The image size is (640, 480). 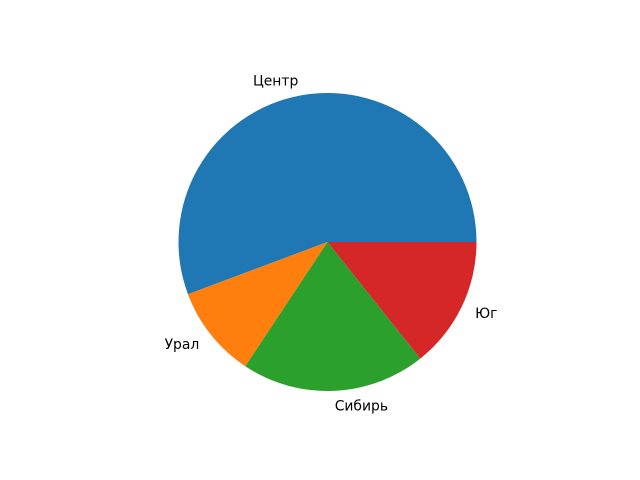 What do you see at coordinates (182, 345) in the screenshot?
I see `pie-slice-label: Урал` at bounding box center [182, 345].